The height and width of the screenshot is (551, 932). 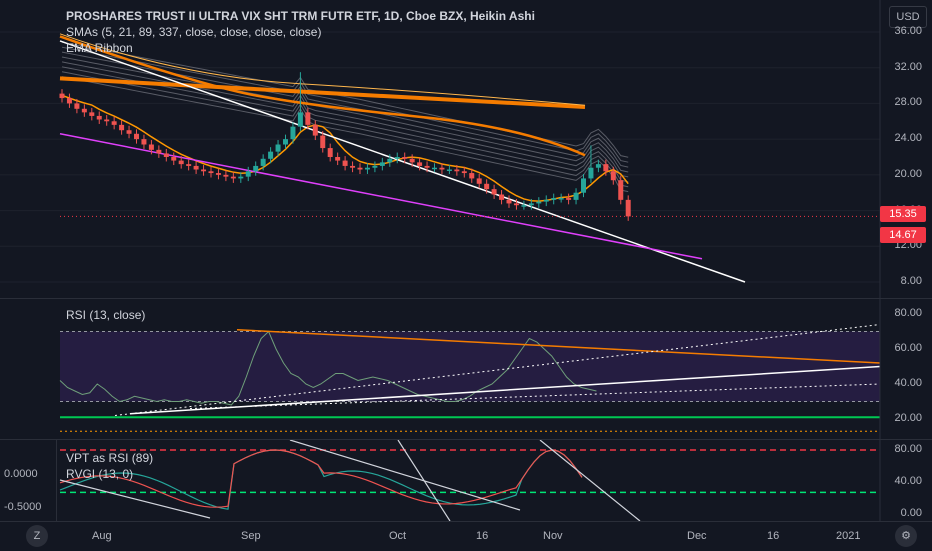 I want to click on last-price-tag: 15.35, so click(x=903, y=214).